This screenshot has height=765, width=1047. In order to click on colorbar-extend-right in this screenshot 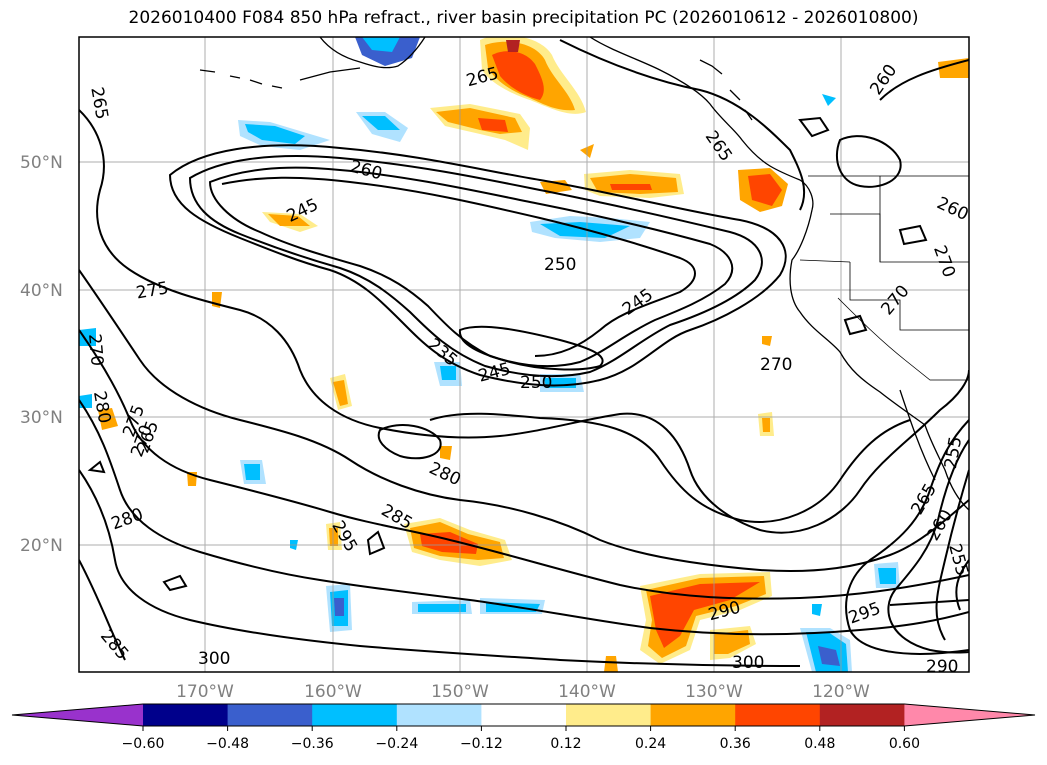, I will do `click(969, 715)`.